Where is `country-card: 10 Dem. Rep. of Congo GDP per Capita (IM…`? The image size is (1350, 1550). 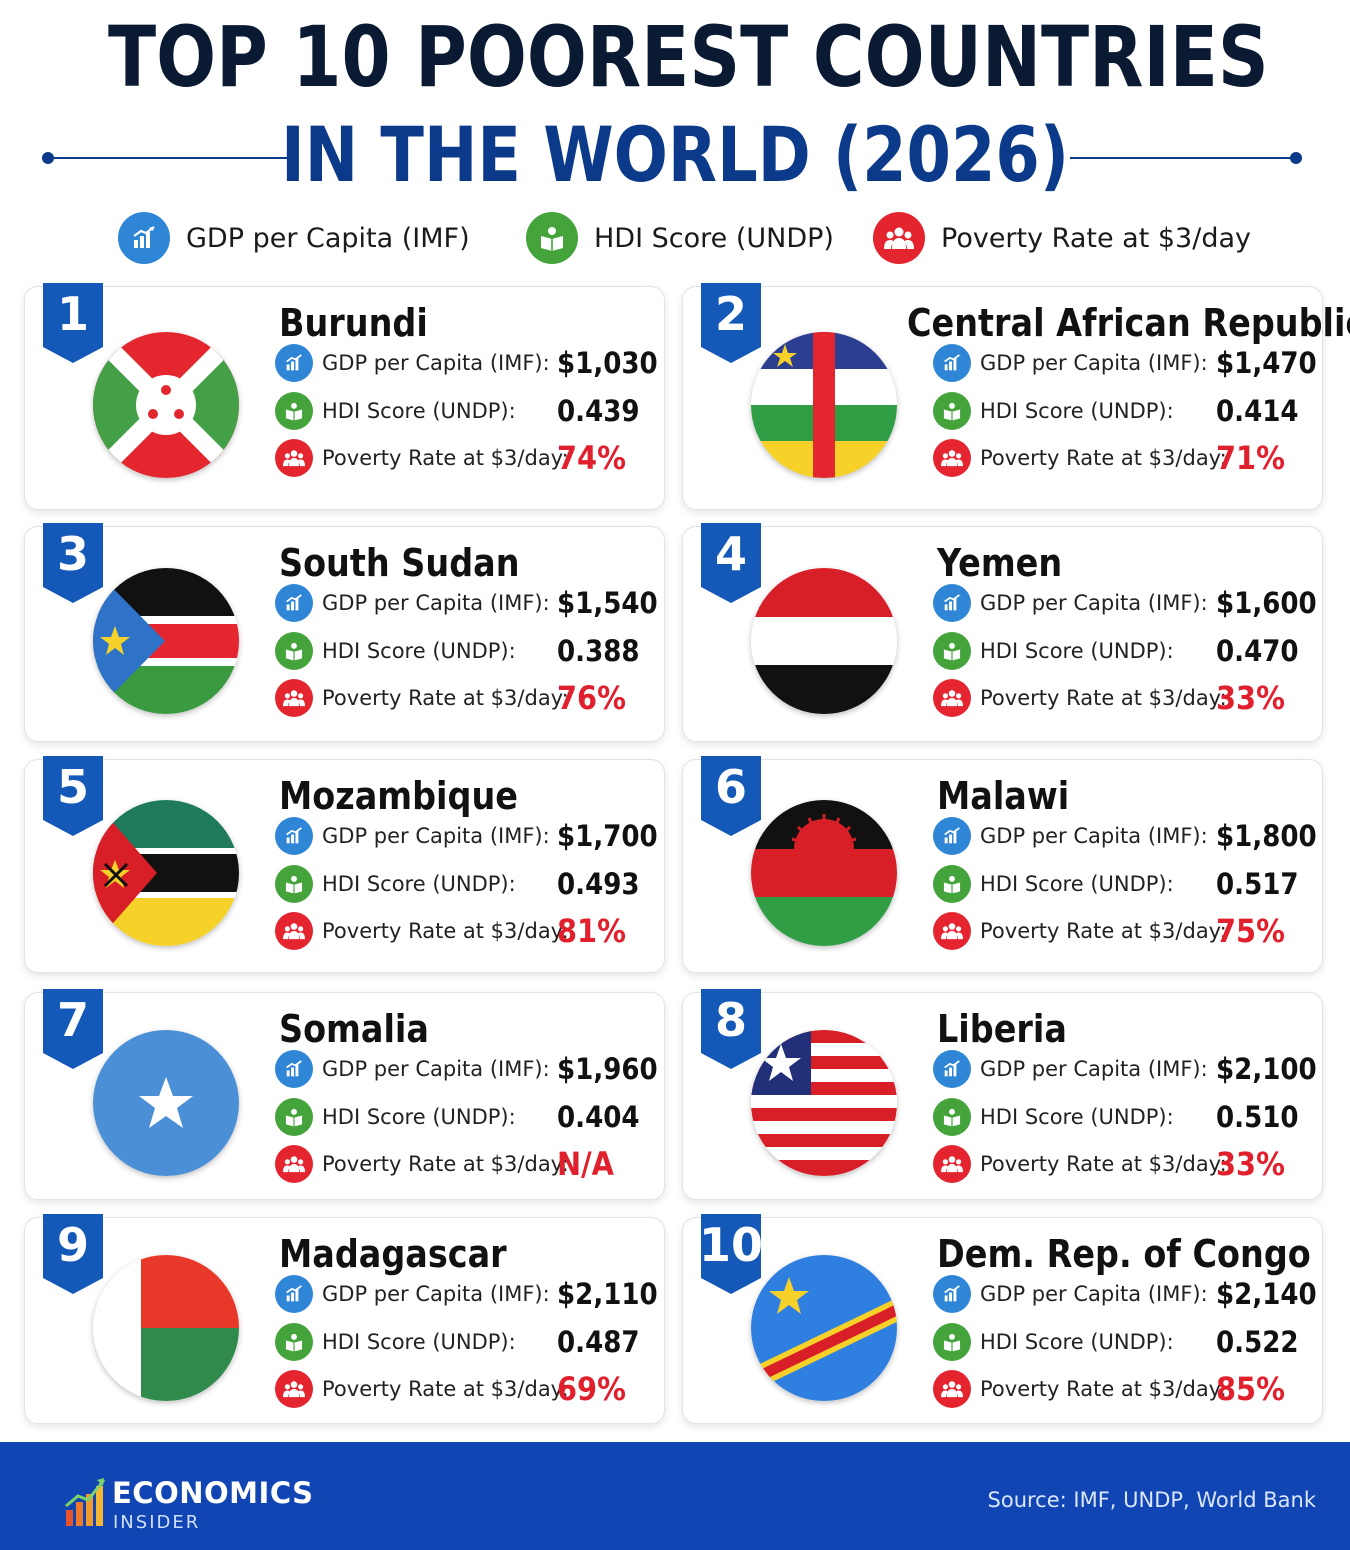
country-card: 10 Dem. Rep. of Congo GDP per Capita (IM… is located at coordinates (1002, 1319).